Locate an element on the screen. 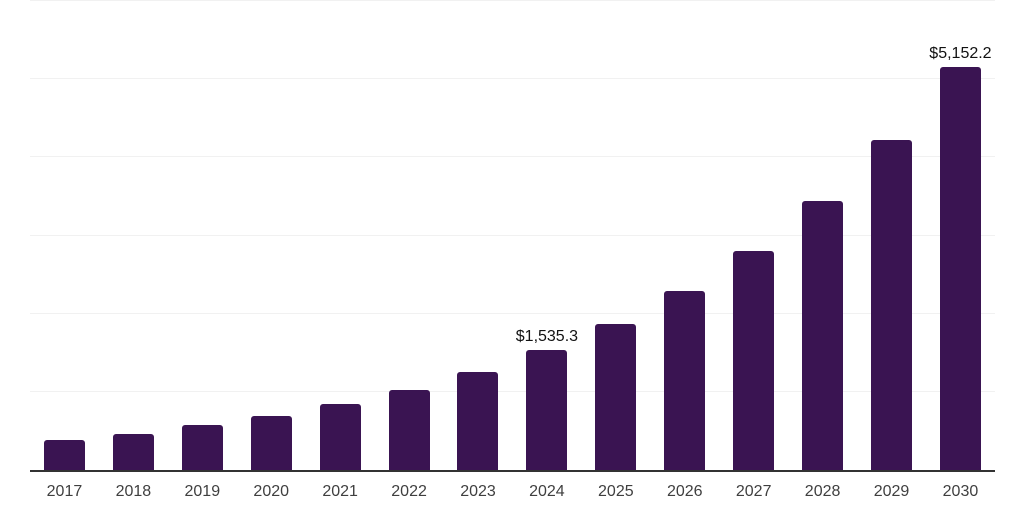 The width and height of the screenshot is (1024, 512). bar-2021 is located at coordinates (340, 436).